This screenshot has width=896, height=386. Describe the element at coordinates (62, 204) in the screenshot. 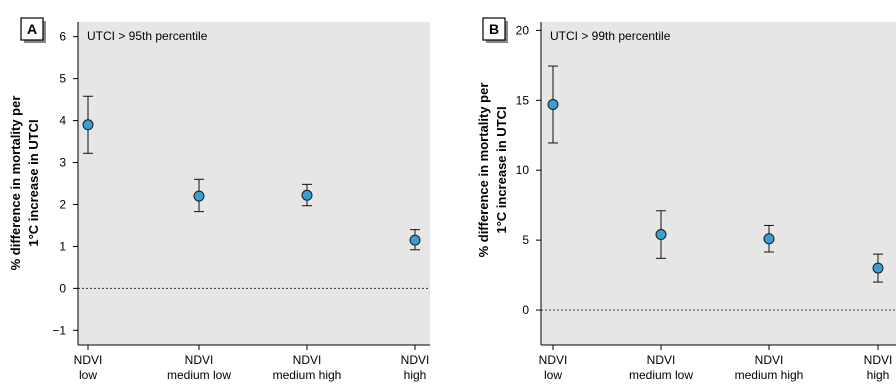

I see `y-tick-label: 2` at that location.